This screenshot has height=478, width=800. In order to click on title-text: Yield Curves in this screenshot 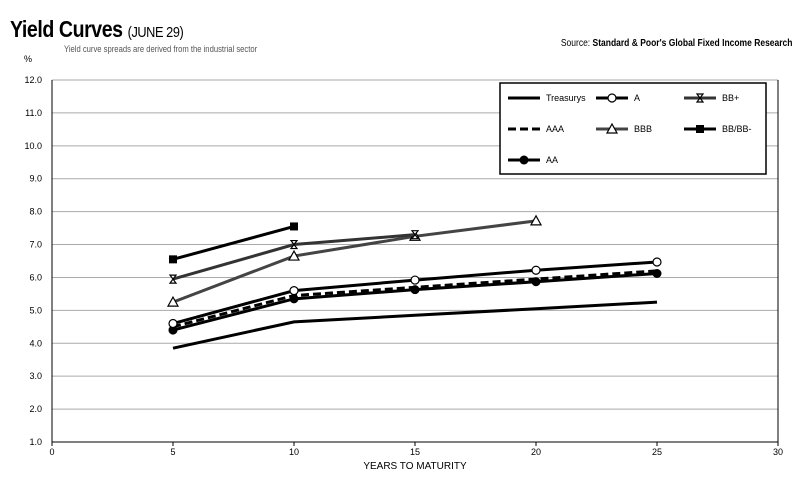, I will do `click(66, 29)`.